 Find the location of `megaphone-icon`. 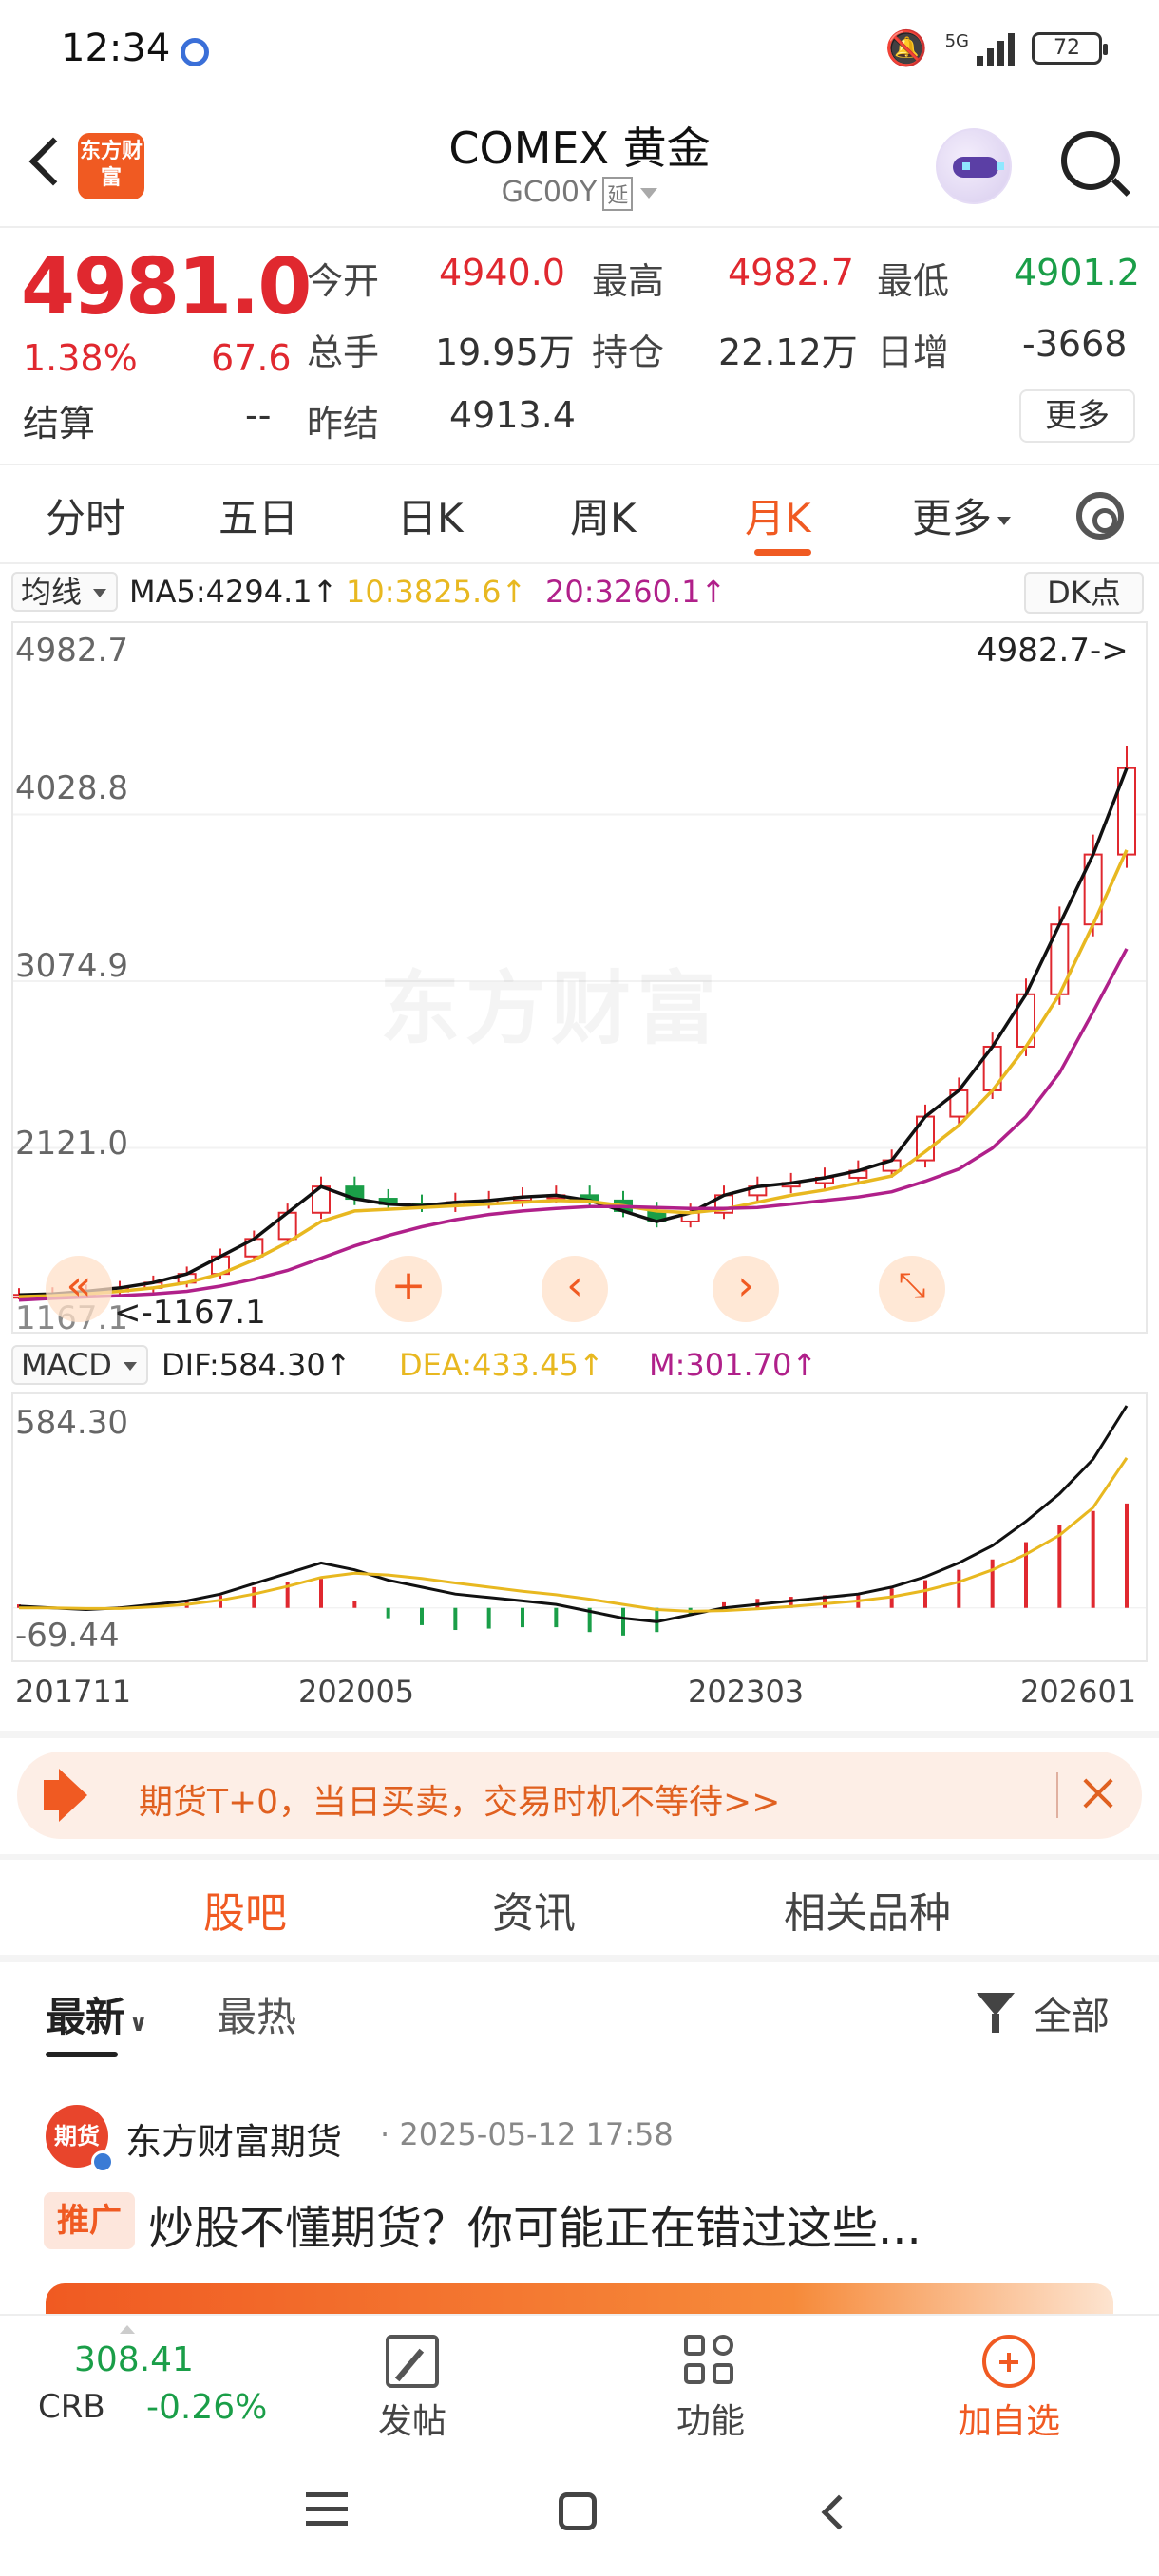

megaphone-icon is located at coordinates (53, 1795).